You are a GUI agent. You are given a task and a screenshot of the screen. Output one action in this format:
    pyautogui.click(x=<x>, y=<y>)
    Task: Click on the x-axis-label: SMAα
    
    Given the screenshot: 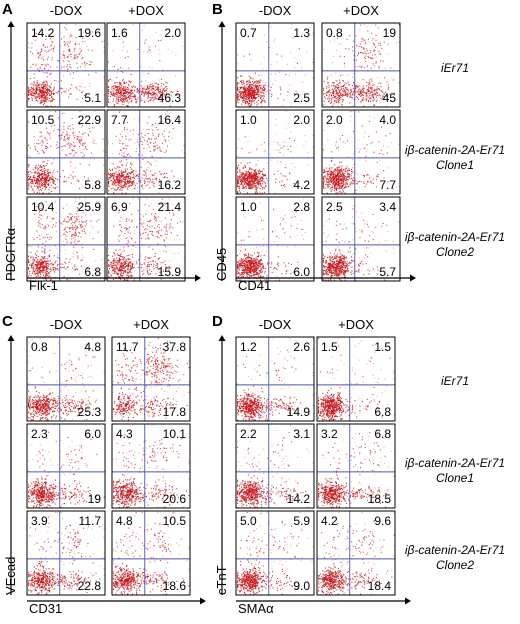 What is the action you would take?
    pyautogui.click(x=256, y=608)
    